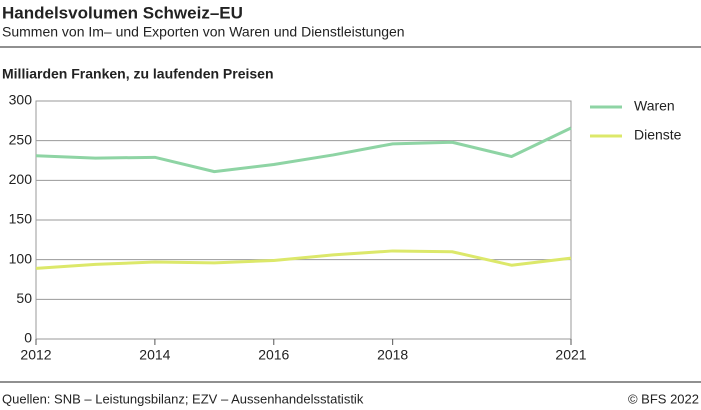 The height and width of the screenshot is (410, 701). I want to click on y-tick-label: 250, so click(21, 139).